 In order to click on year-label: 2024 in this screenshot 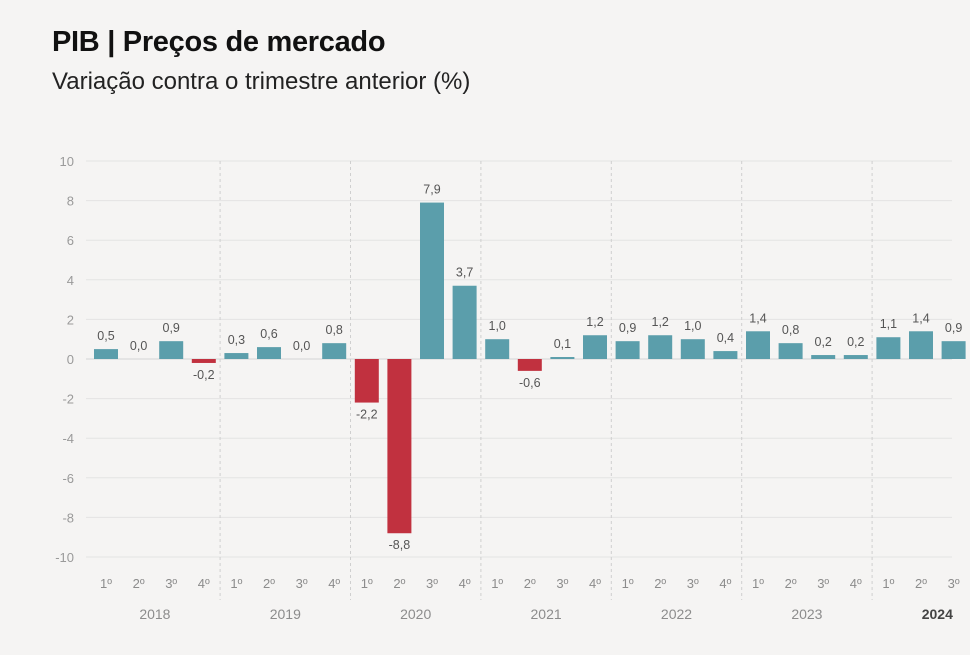, I will do `click(937, 614)`.